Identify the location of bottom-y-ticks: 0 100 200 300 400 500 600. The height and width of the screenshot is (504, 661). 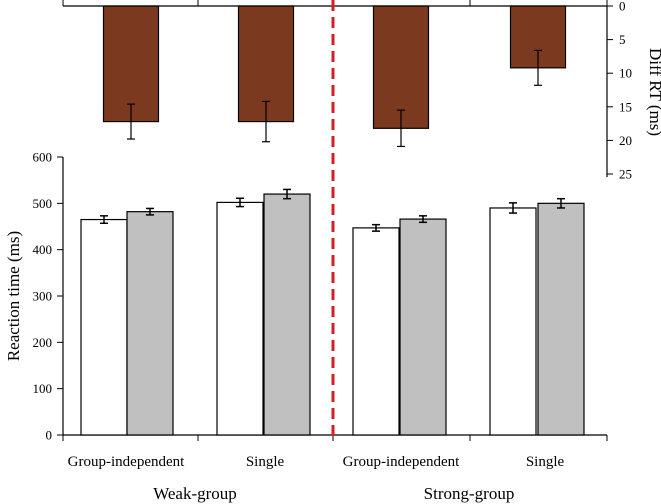
(48, 296).